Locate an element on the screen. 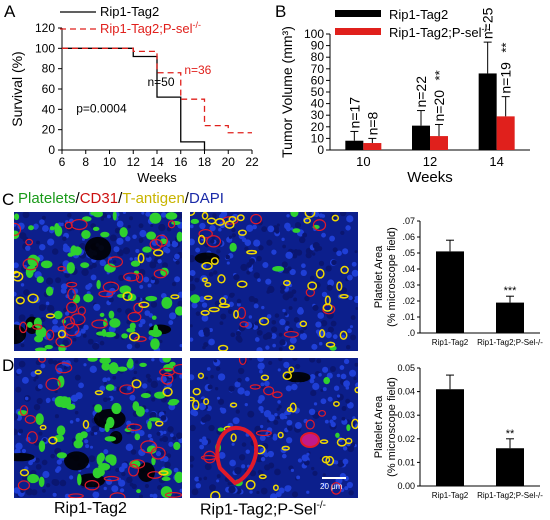  bottom-label-psel-sup: -/- is located at coordinates (321, 505).